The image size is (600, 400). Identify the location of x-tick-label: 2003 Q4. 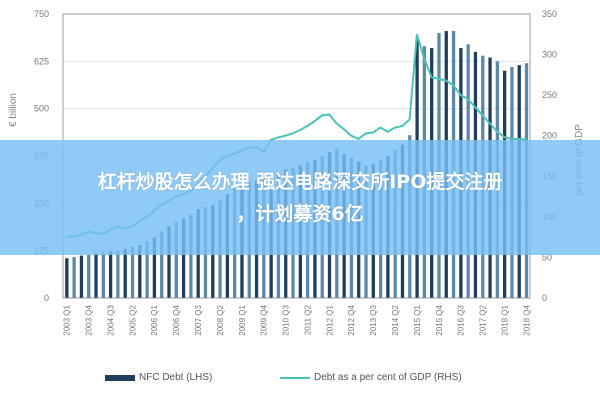
(89, 319).